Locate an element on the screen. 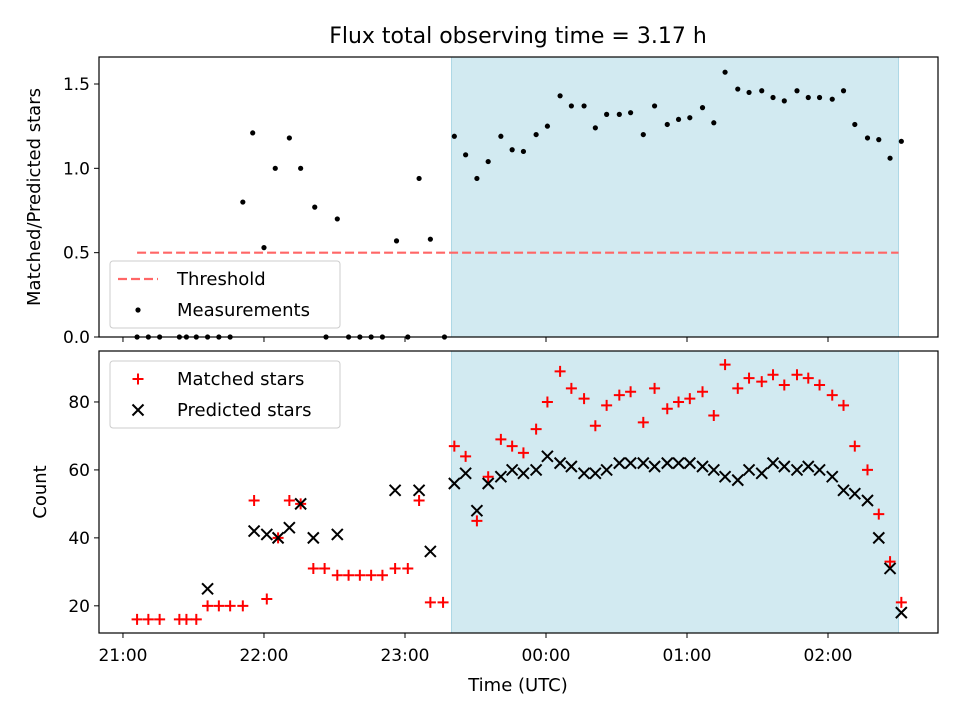 This screenshot has height=720, width=960. legend-matched-swatch is located at coordinates (138, 379).